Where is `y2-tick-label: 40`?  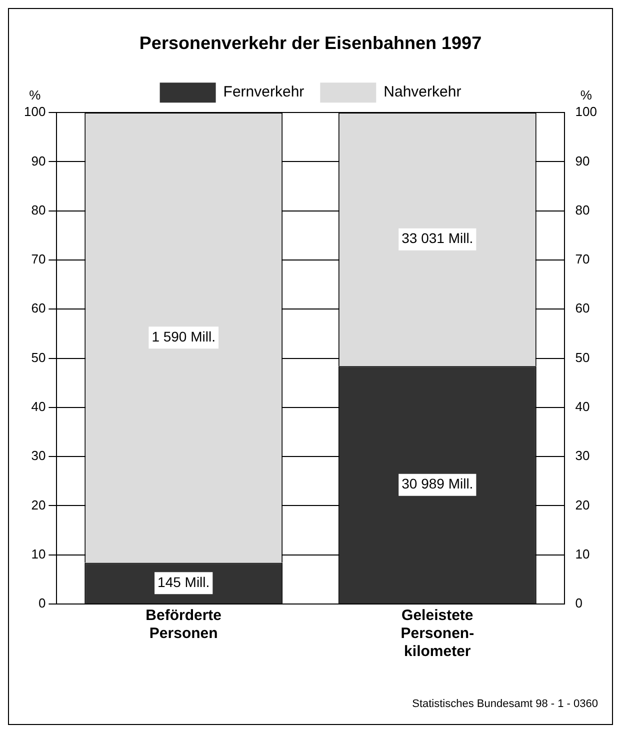 y2-tick-label: 40 is located at coordinates (582, 406).